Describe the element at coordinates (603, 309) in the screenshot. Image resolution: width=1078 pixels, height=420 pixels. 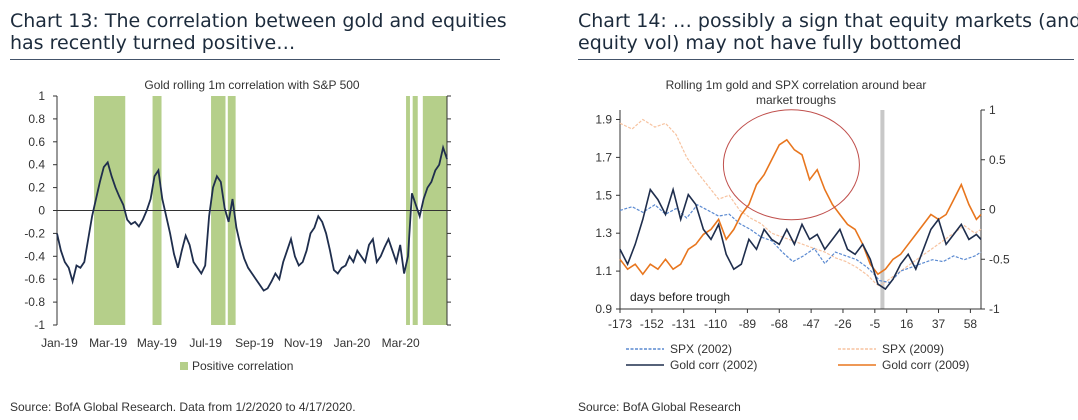
I see `y-tick-label-left: 0.9` at that location.